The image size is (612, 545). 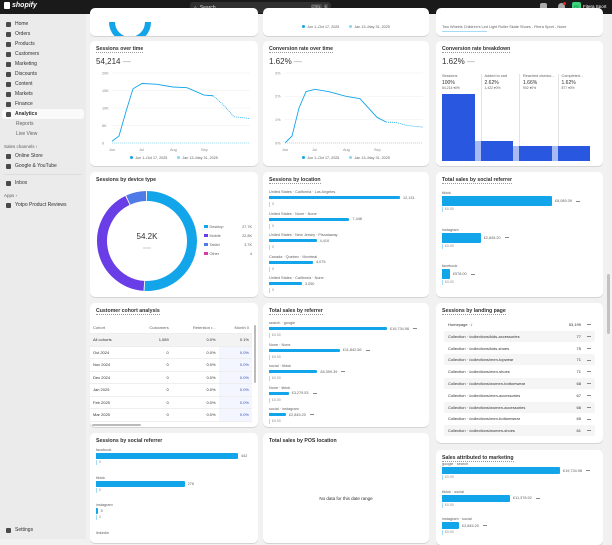 What do you see at coordinates (43, 74) in the screenshot?
I see `sidebar-item-discounts: Discounts` at bounding box center [43, 74].